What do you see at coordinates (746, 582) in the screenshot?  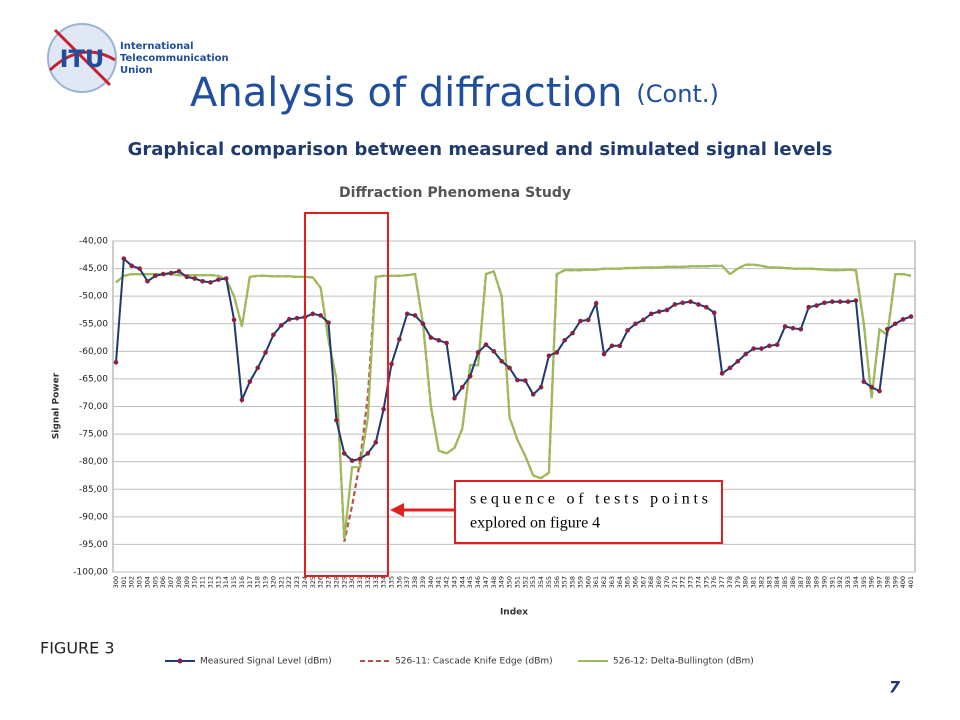 I see `x-tick-label: 380` at bounding box center [746, 582].